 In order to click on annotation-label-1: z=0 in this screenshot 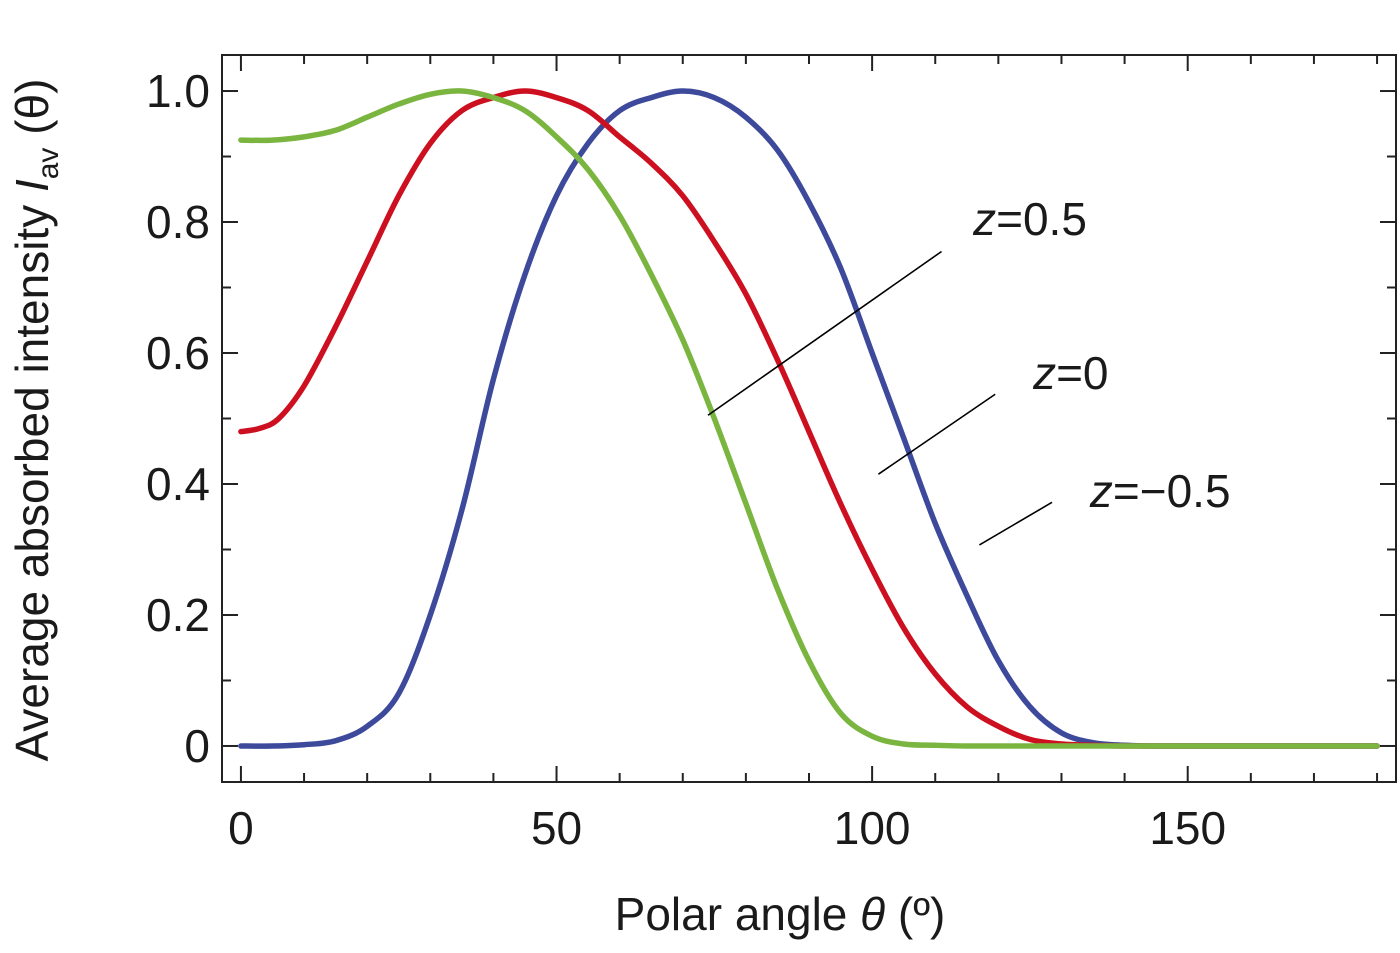, I will do `click(1070, 373)`.